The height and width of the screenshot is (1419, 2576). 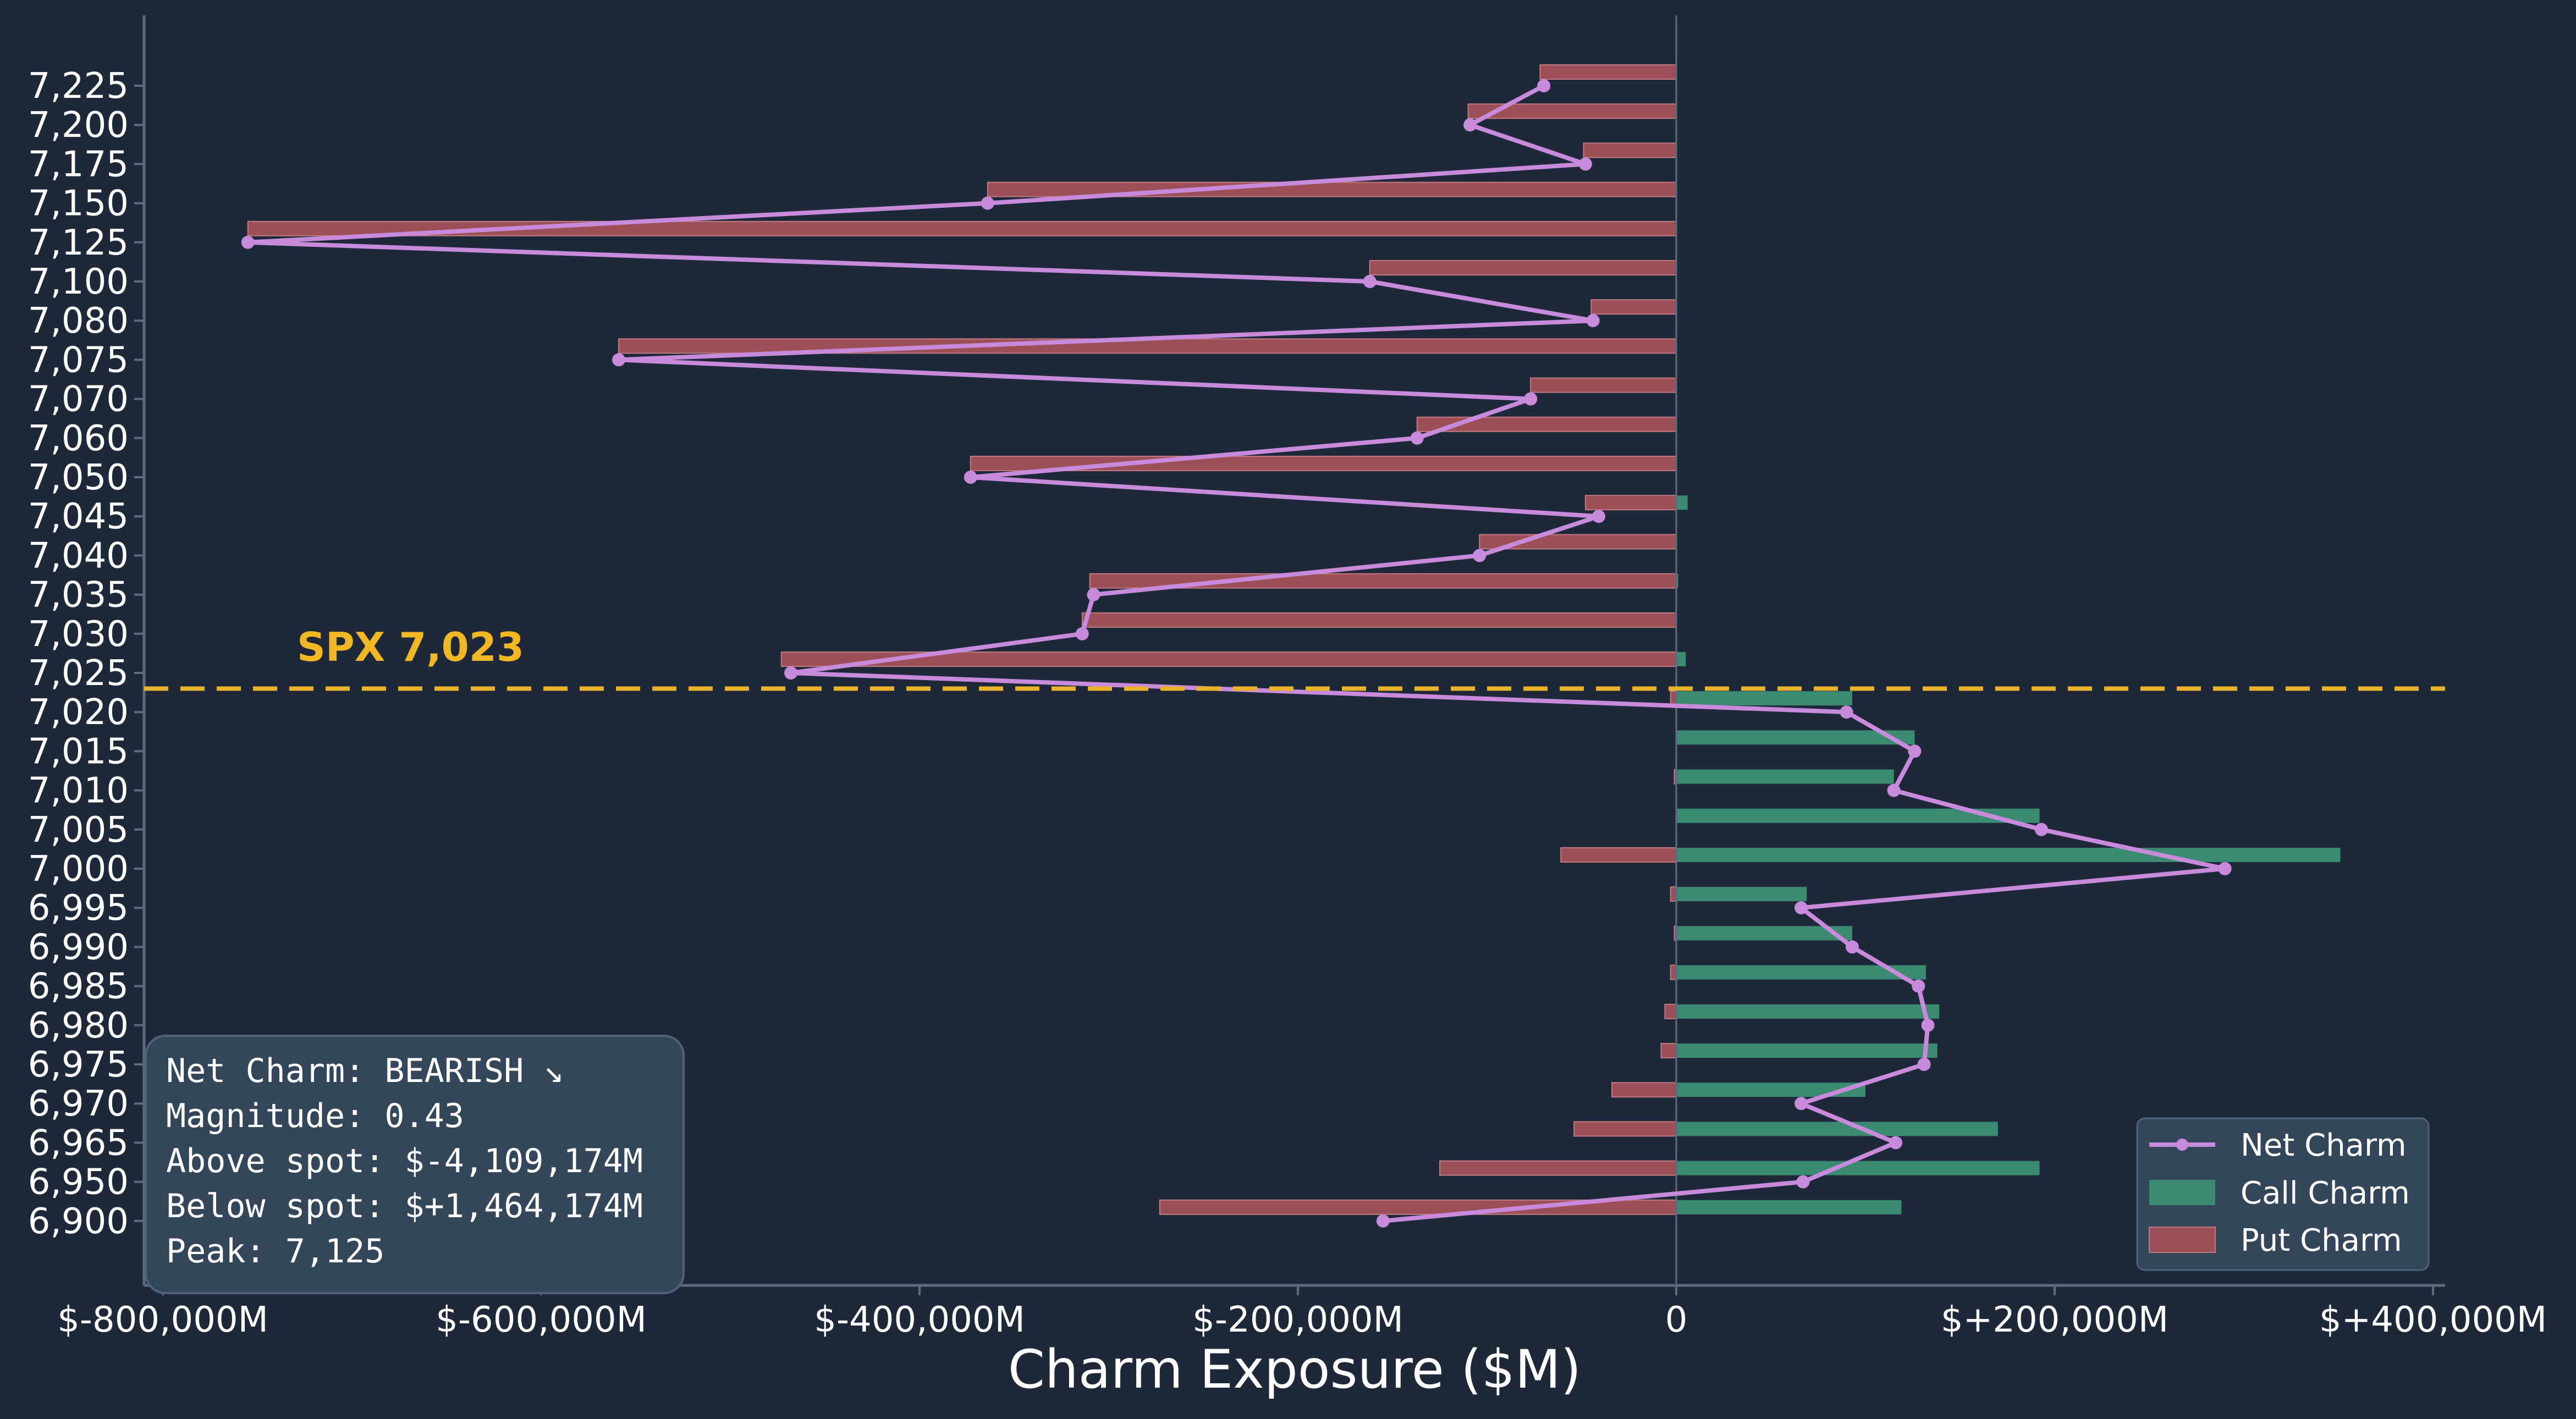 What do you see at coordinates (78, 204) in the screenshot?
I see `y-tick-label: 7,150` at bounding box center [78, 204].